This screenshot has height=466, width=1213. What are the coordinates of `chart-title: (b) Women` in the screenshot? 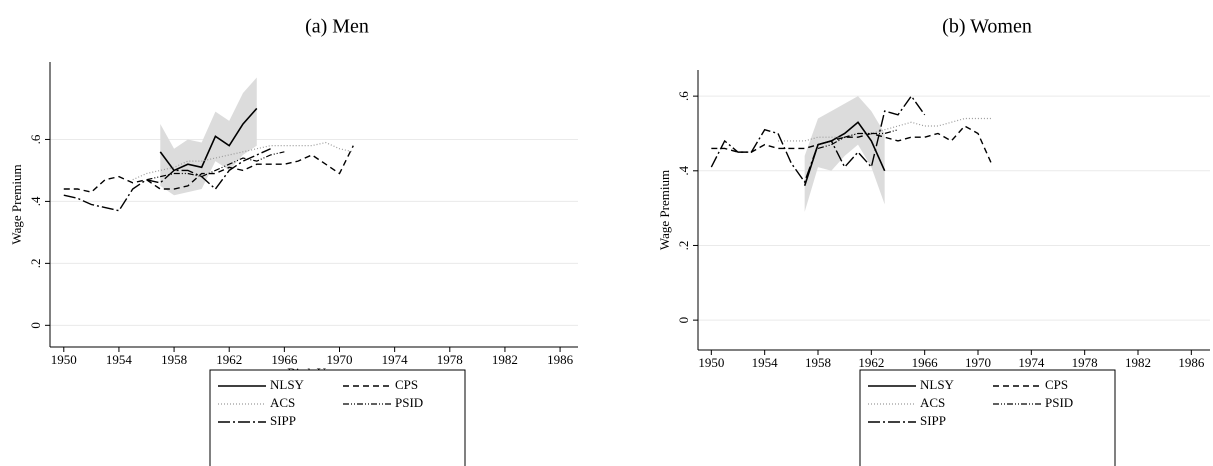 It's located at (987, 27).